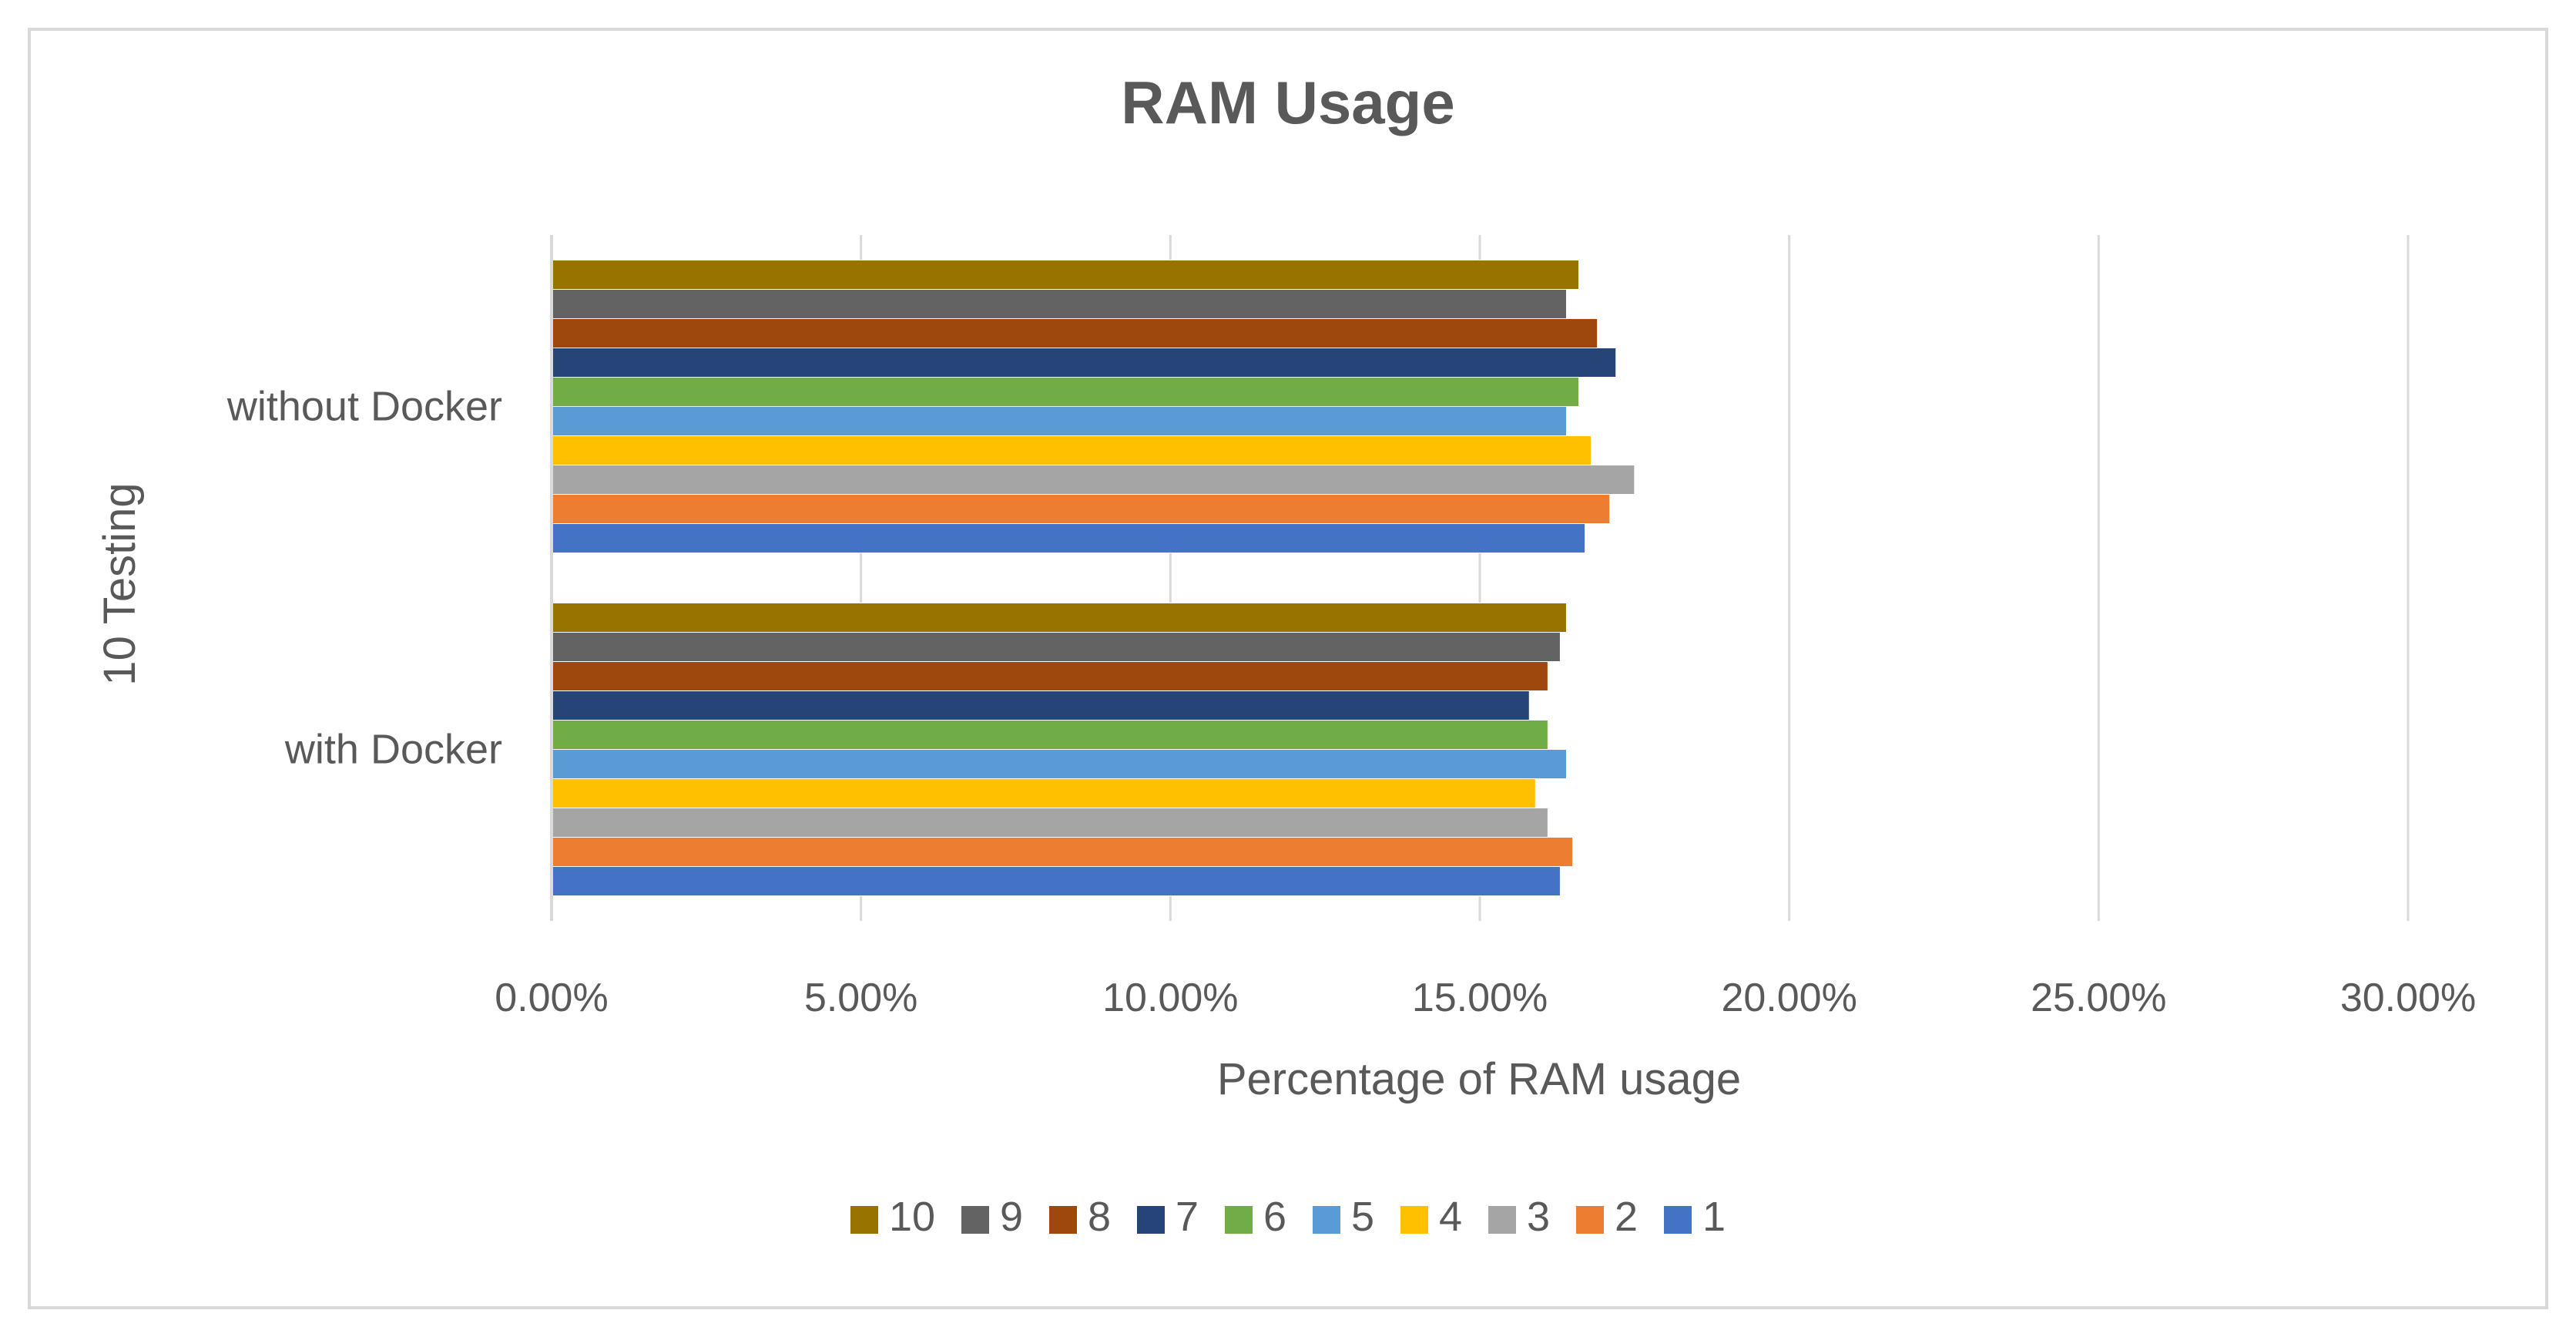  What do you see at coordinates (364, 407) in the screenshot?
I see `y-category-label: without Docker` at bounding box center [364, 407].